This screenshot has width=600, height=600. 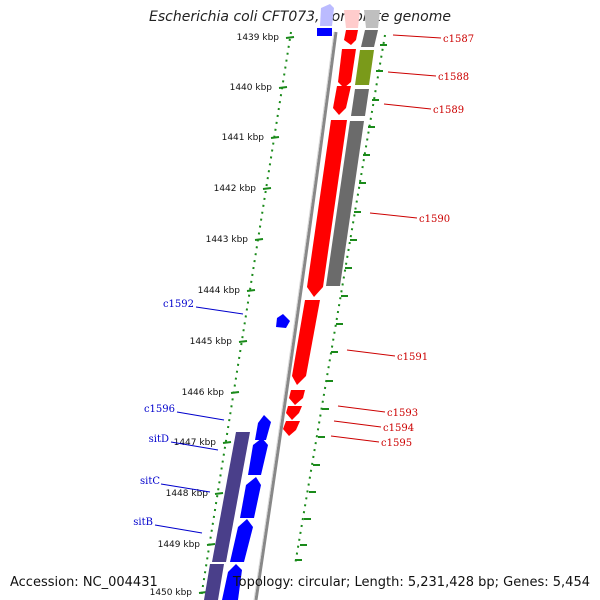 I want to click on gene-block-c1587, so click(x=351, y=37).